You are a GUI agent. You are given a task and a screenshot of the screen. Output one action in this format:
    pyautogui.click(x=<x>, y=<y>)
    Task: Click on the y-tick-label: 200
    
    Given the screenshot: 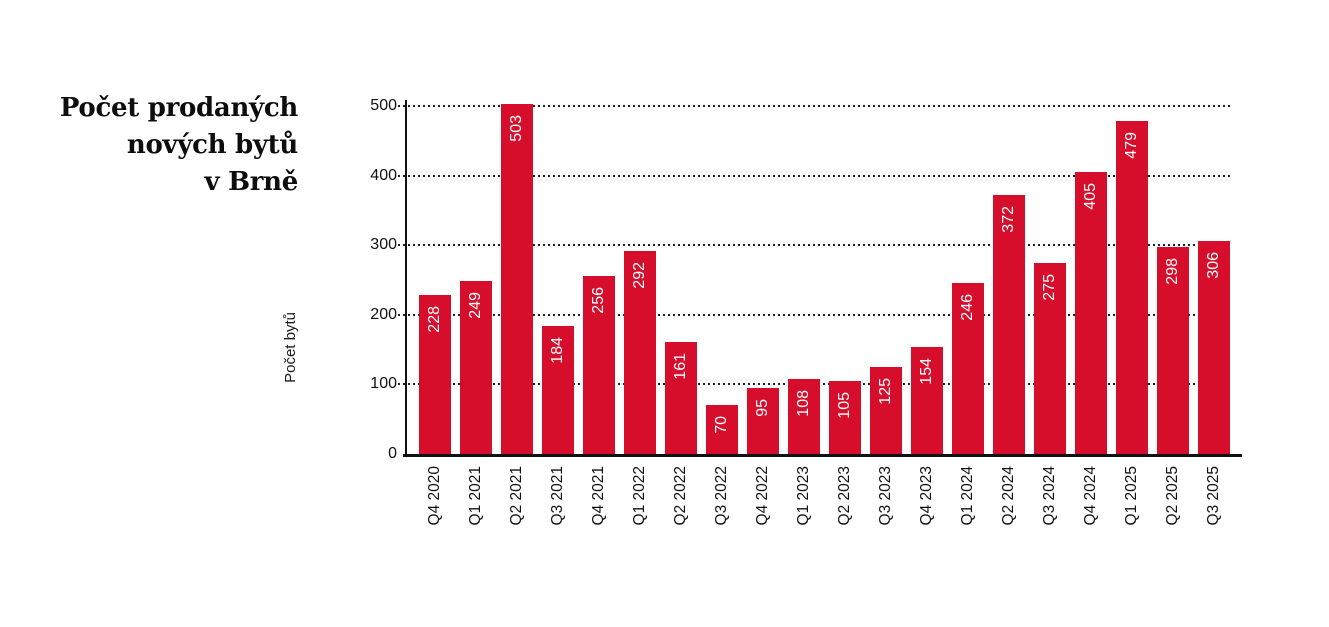 What is the action you would take?
    pyautogui.click(x=383, y=314)
    